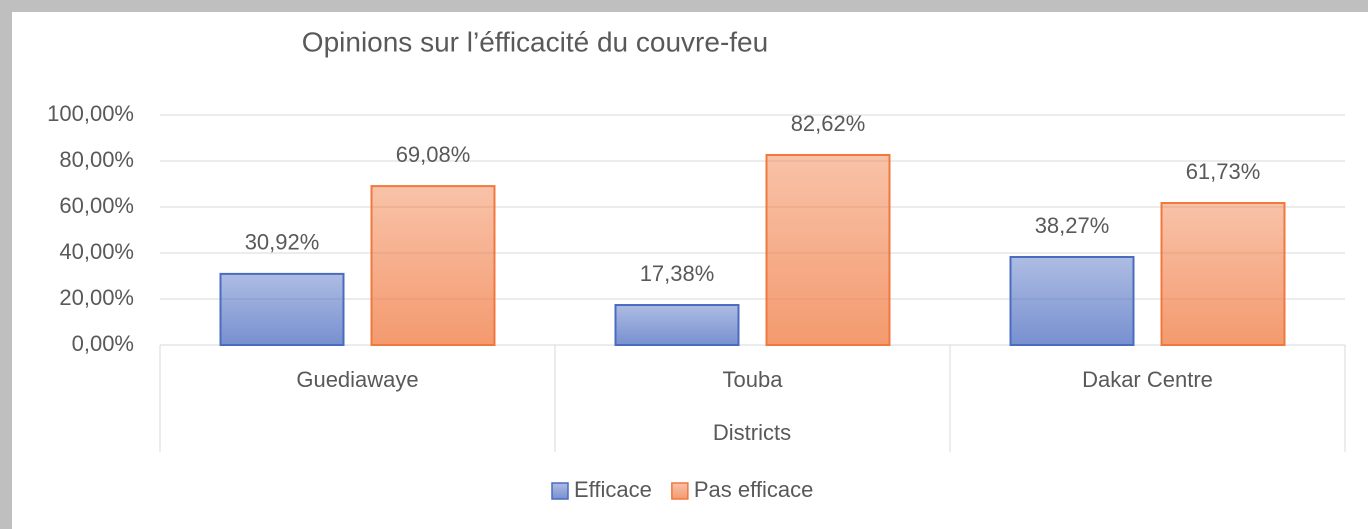  I want to click on data-label: 61,73%, so click(1223, 171).